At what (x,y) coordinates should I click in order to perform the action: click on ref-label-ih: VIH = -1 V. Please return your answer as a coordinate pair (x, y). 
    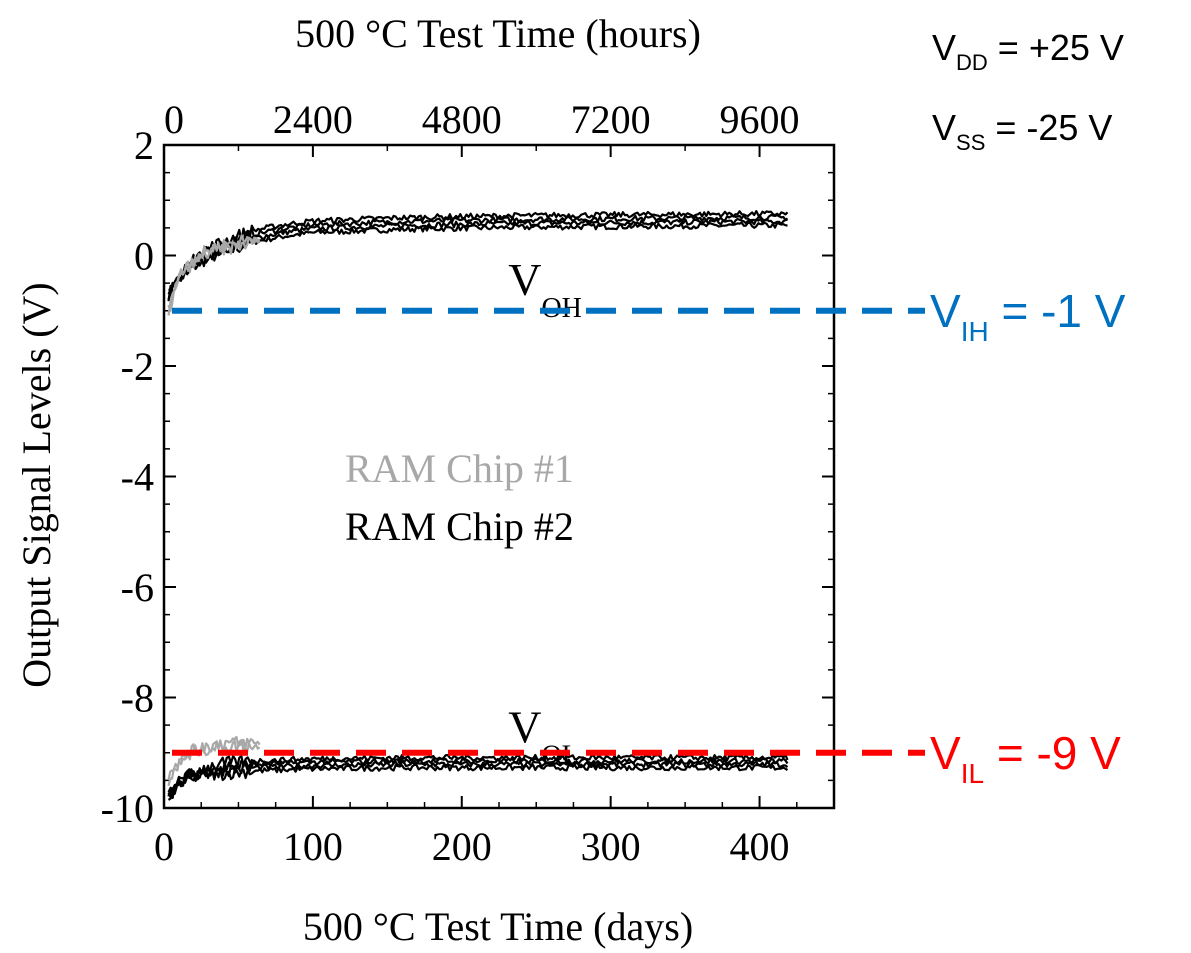
    Looking at the image, I should click on (1028, 316).